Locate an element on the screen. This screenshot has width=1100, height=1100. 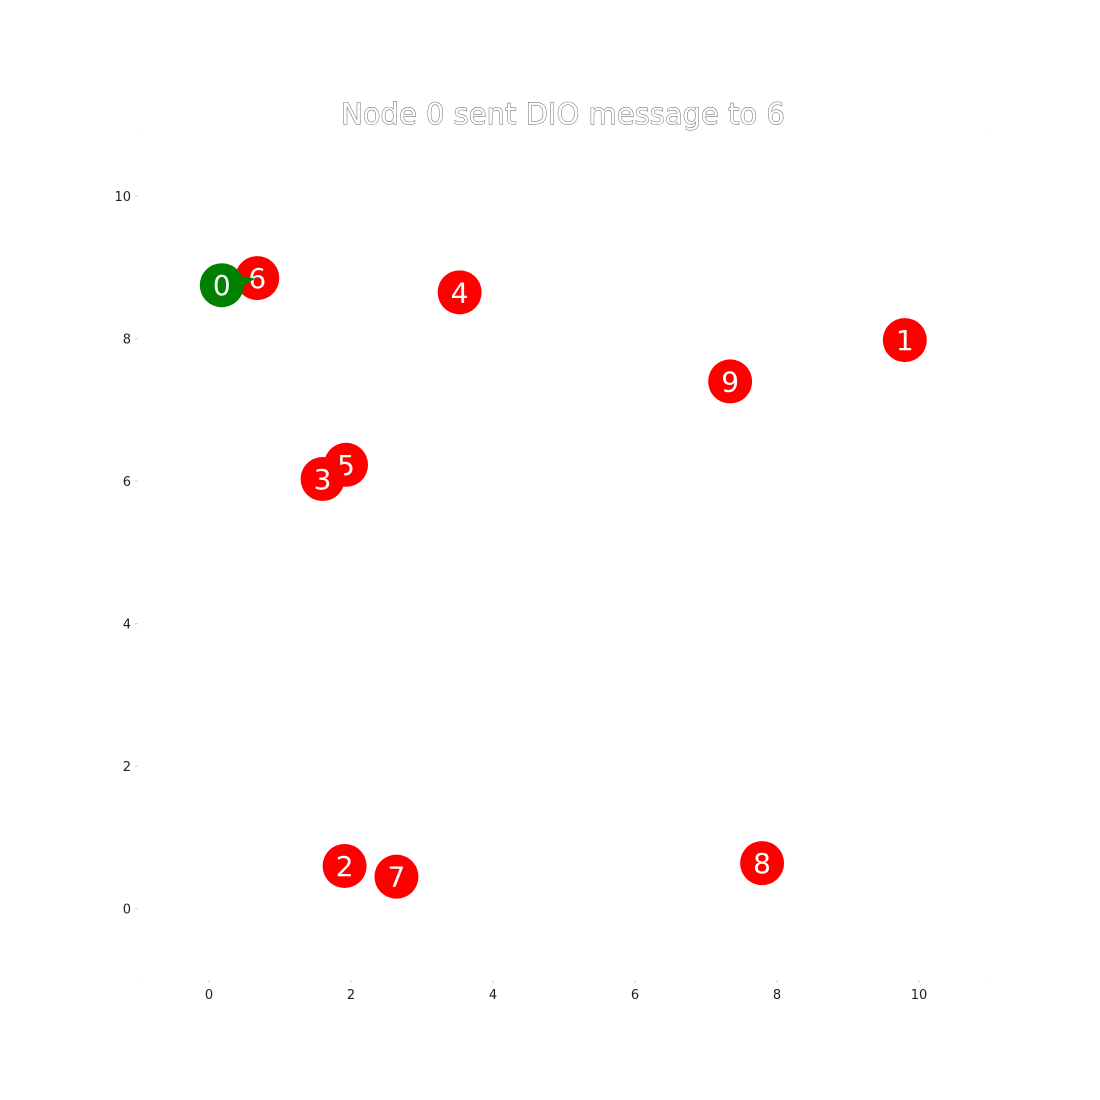
network-node: 2 is located at coordinates (344, 865).